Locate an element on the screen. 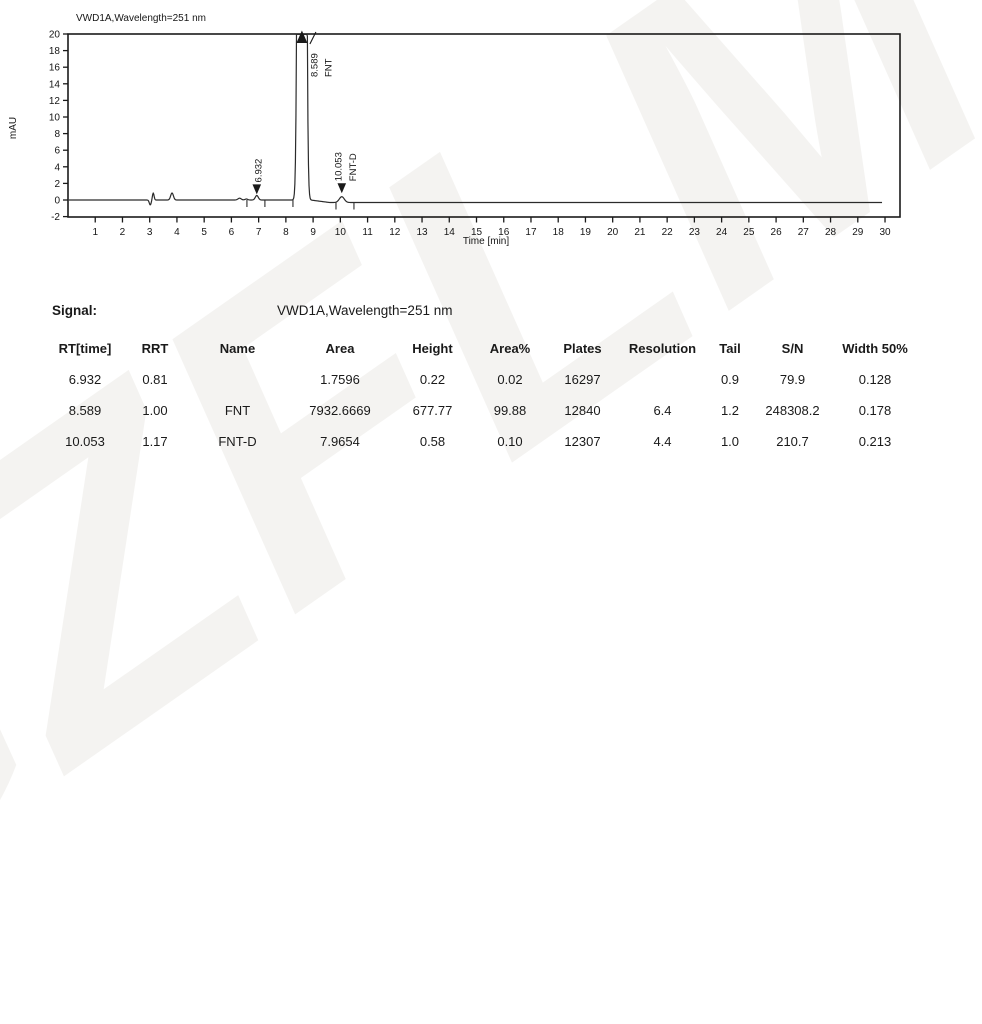  column-header: Area% is located at coordinates (510, 348).